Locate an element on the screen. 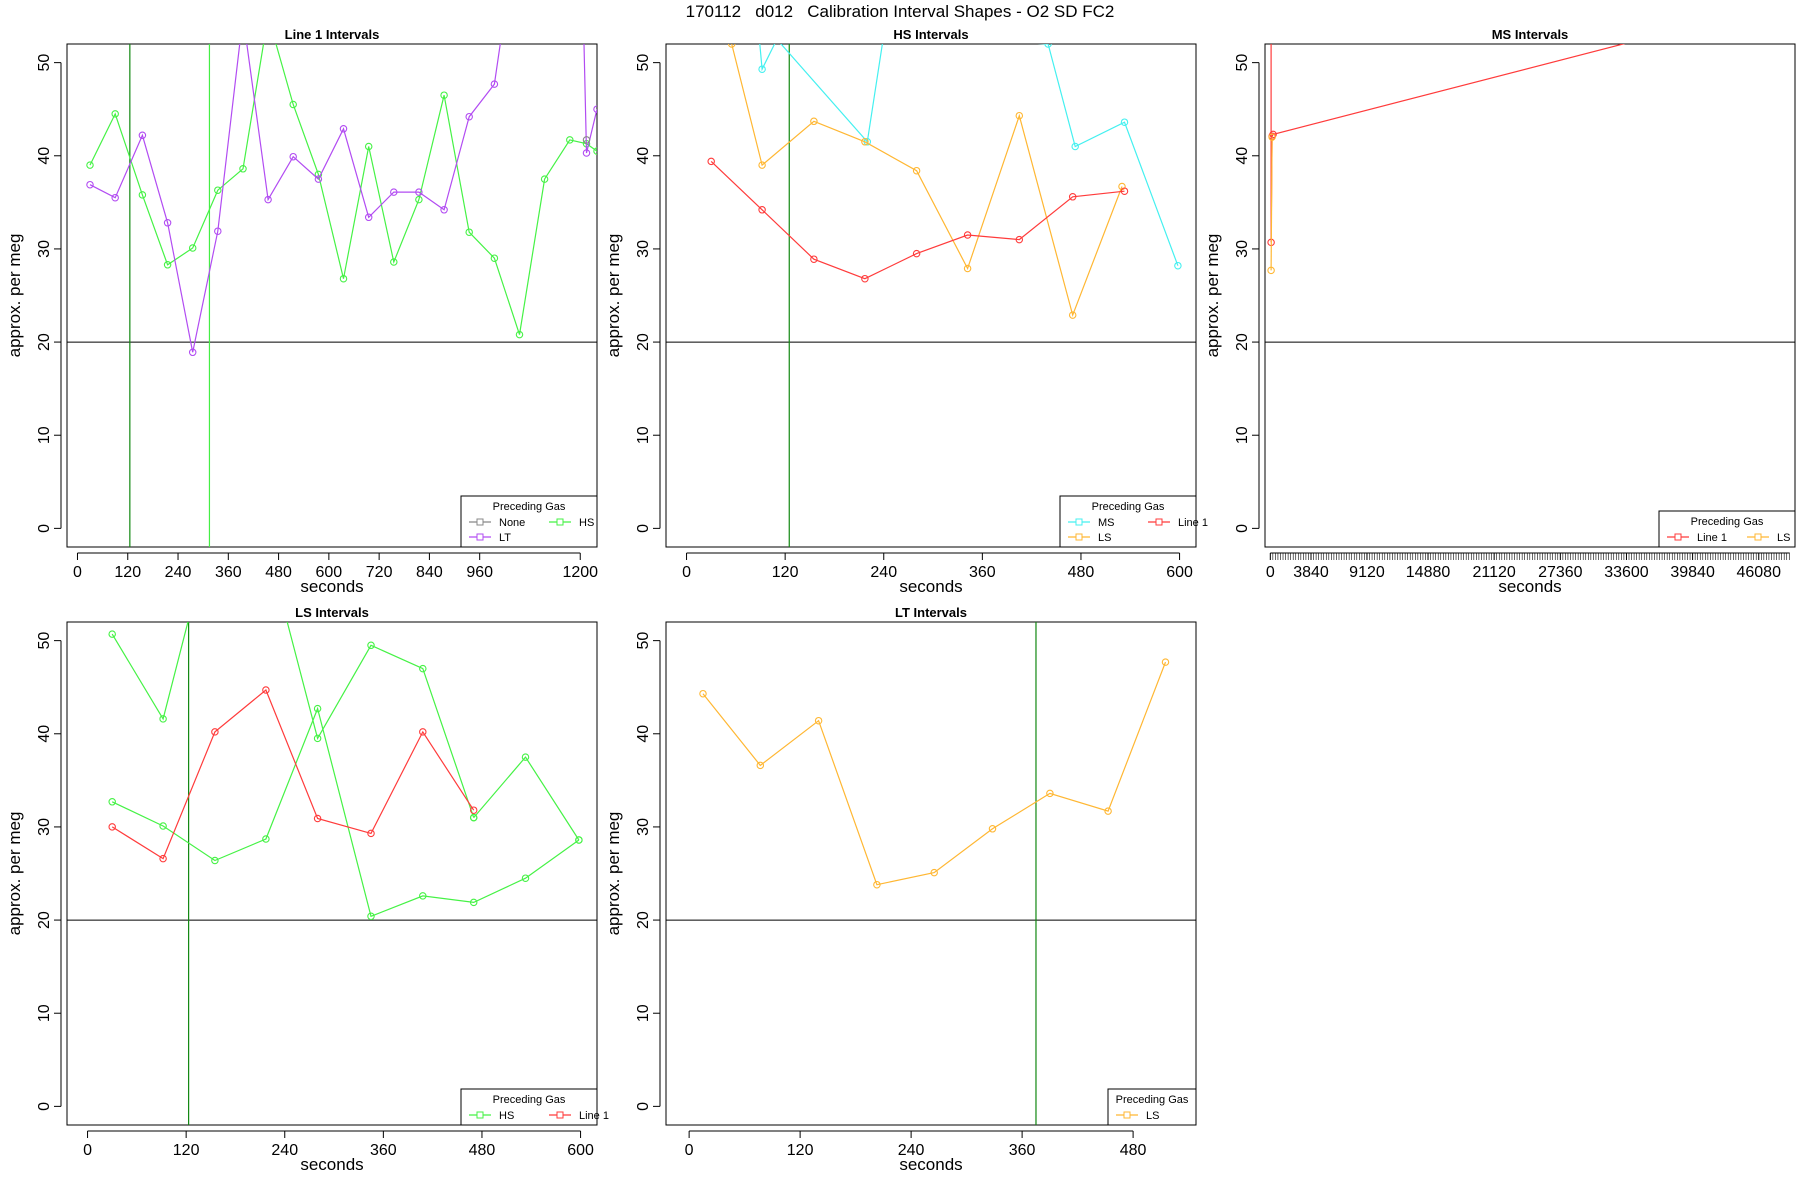  x-tick-label: 21120 is located at coordinates (1494, 572).